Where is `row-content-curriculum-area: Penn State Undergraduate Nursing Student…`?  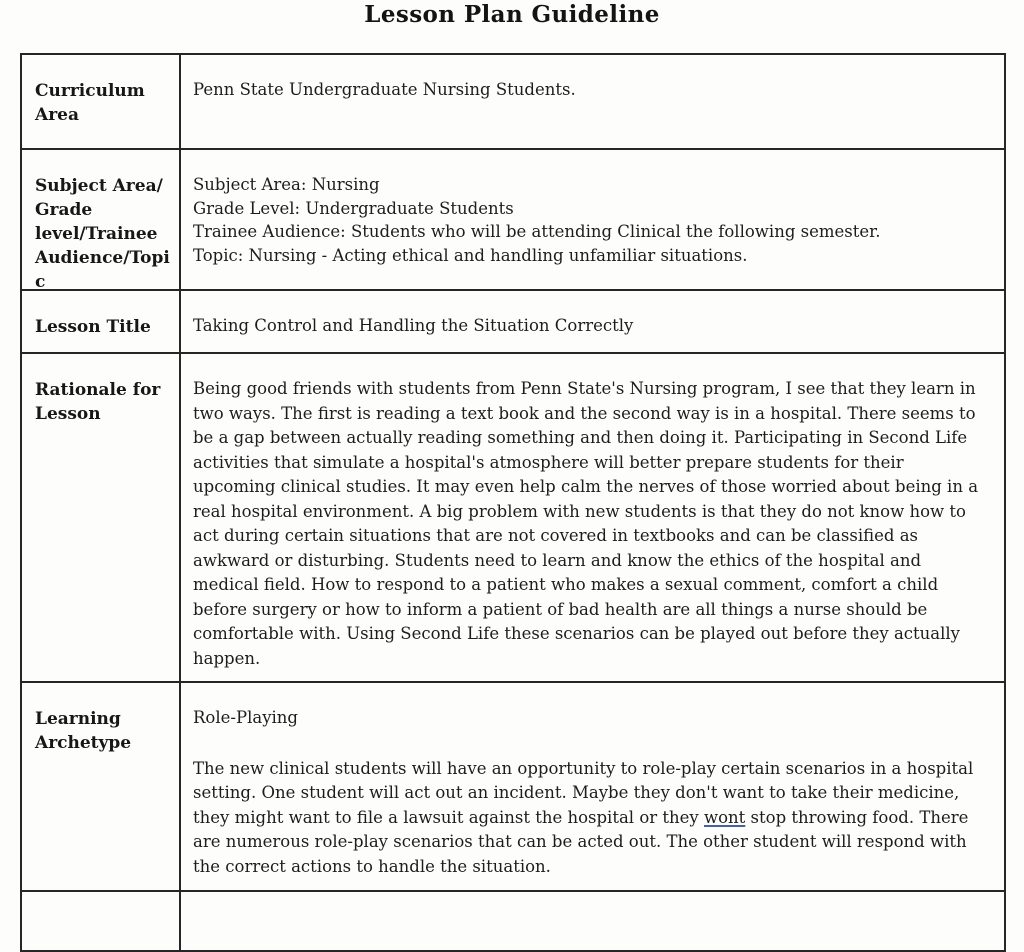 row-content-curriculum-area: Penn State Undergraduate Nursing Student… is located at coordinates (384, 89).